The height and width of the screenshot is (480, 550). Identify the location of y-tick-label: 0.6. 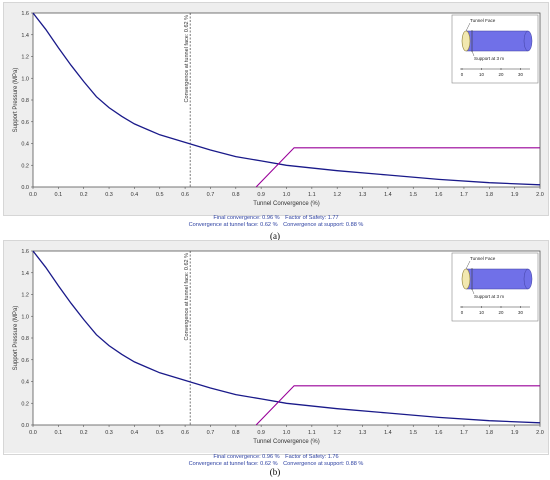
(25, 361).